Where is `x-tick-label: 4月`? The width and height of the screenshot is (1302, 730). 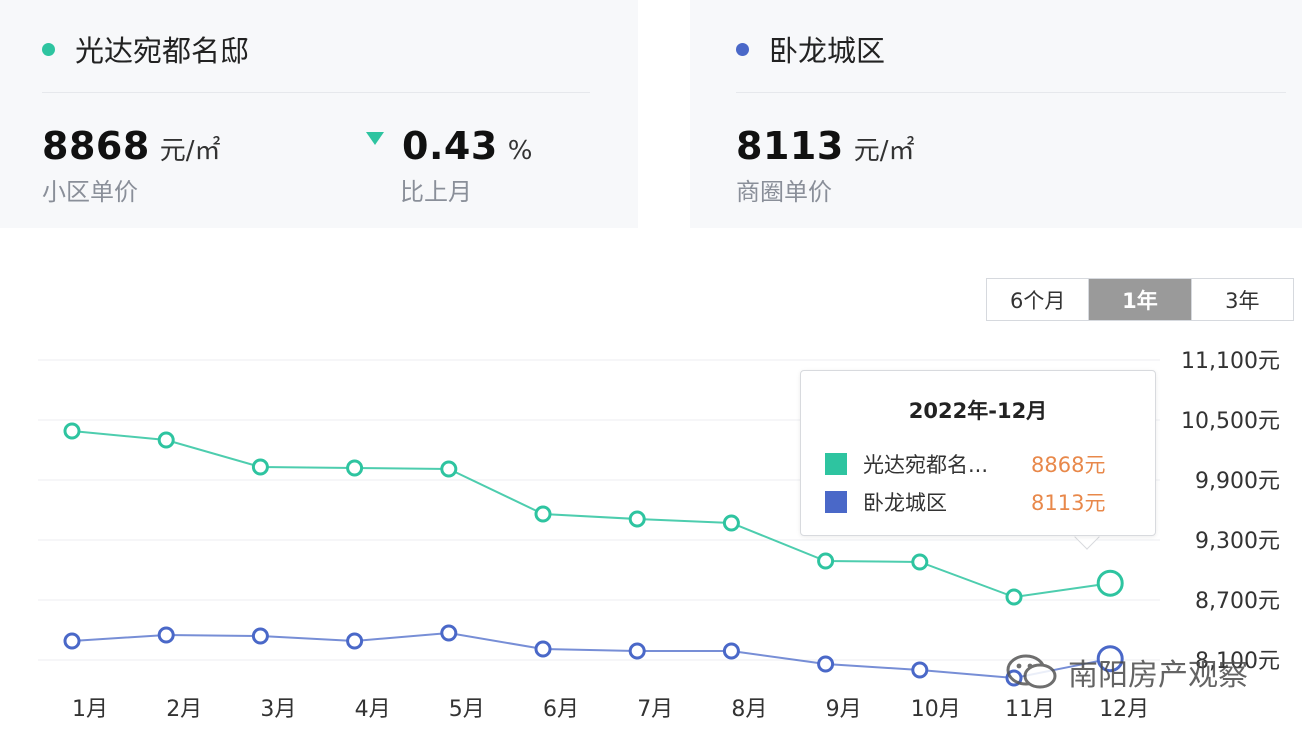 x-tick-label: 4月 is located at coordinates (373, 709).